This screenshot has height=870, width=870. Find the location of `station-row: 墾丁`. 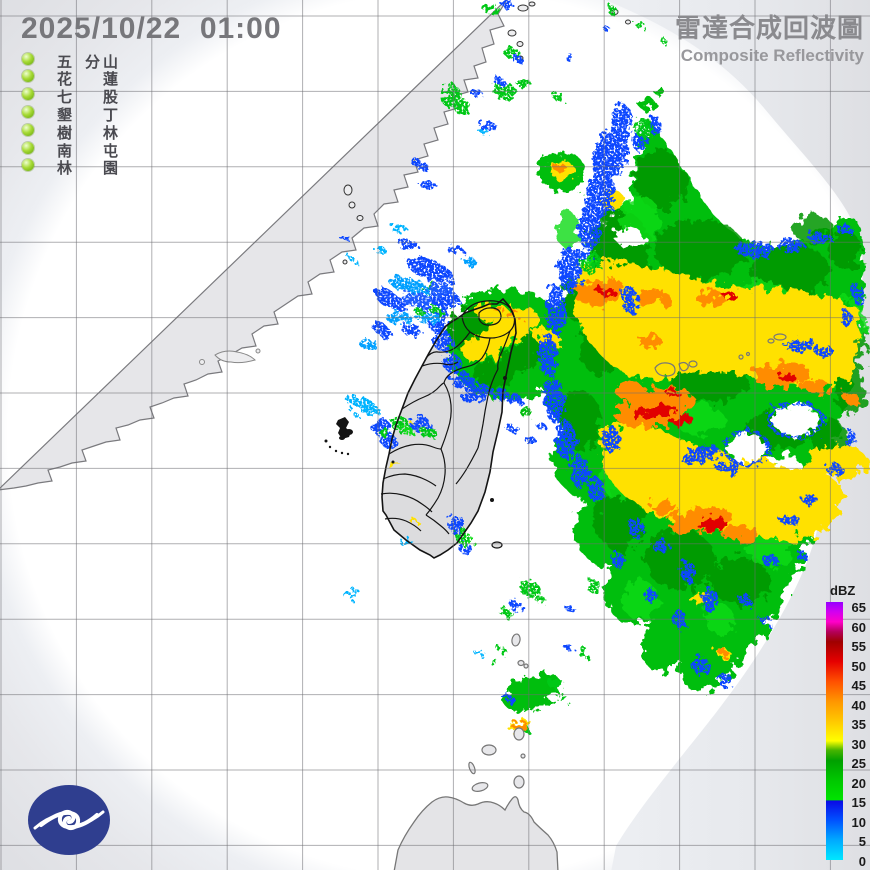

station-row: 墾丁 is located at coordinates (75, 114).